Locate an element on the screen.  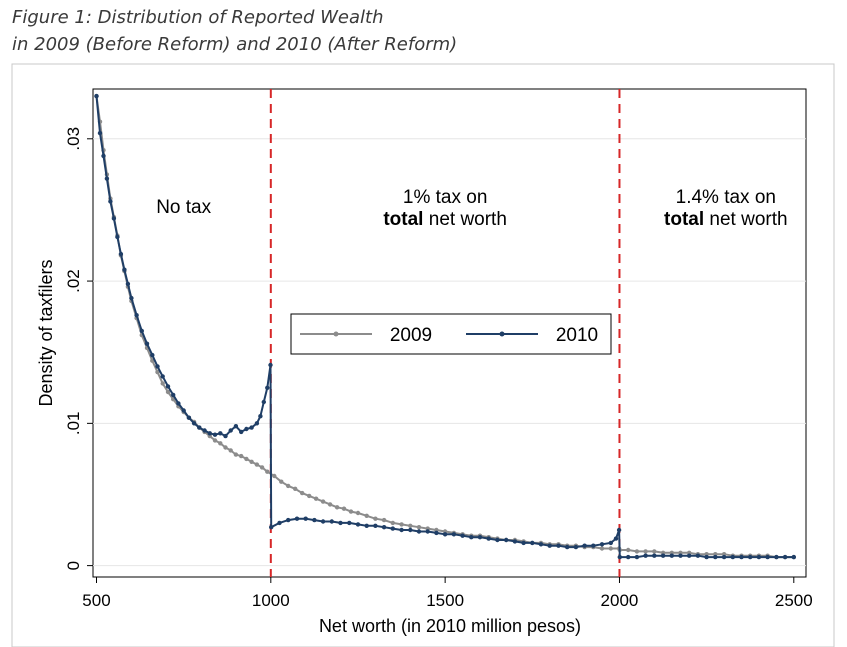
annotation-line: 1% tax on is located at coordinates (445, 197).